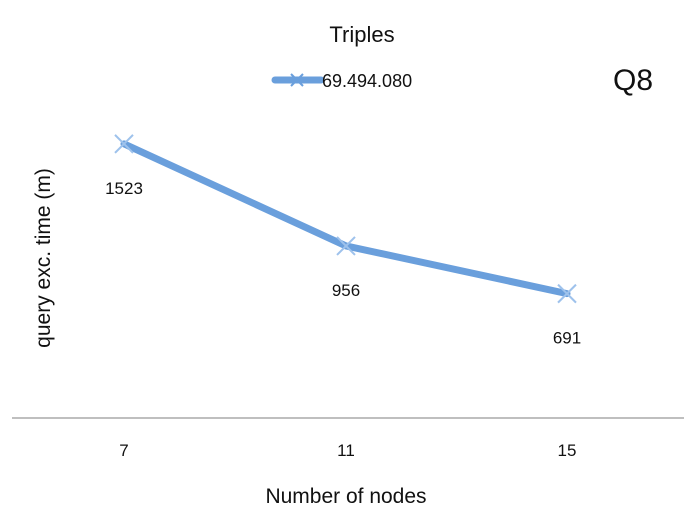  Describe the element at coordinates (43, 258) in the screenshot. I see `y-axis-title: query exc. time (m)` at that location.